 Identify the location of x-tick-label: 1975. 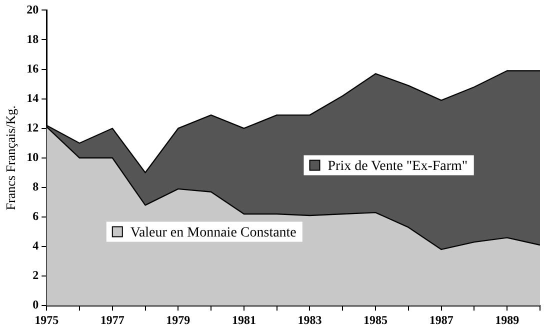
(46, 319).